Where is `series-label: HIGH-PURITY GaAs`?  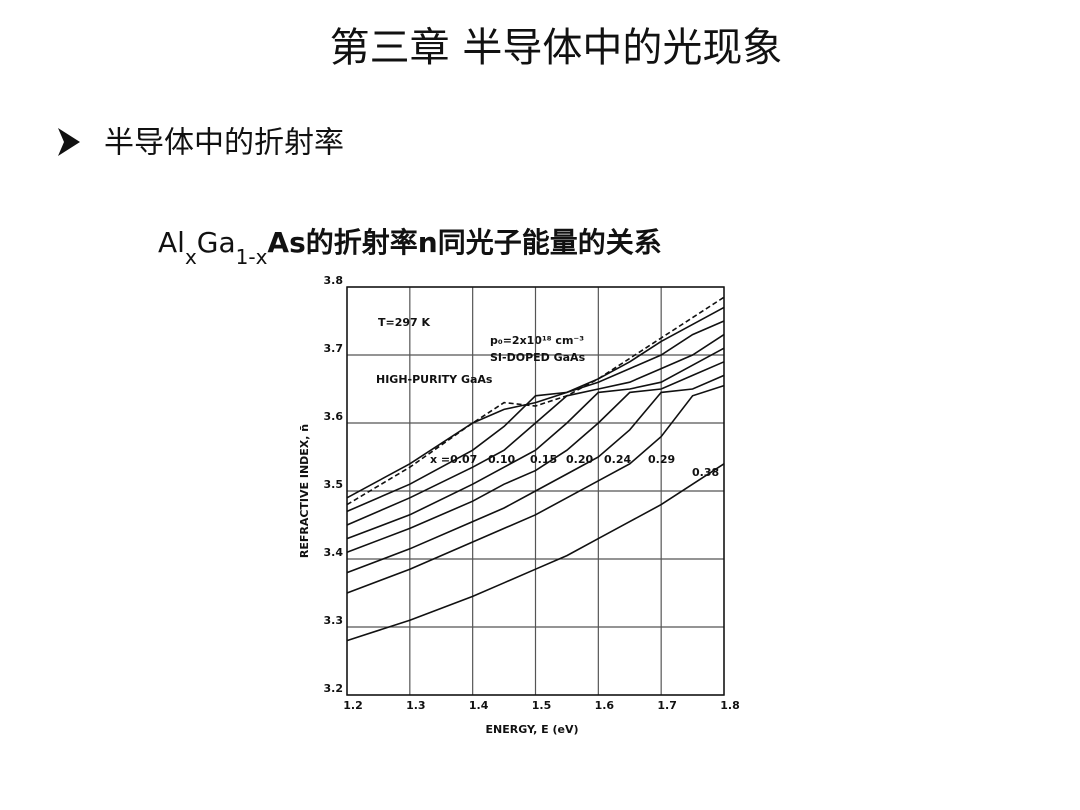
series-label: HIGH-PURITY GaAs is located at coordinates (434, 379).